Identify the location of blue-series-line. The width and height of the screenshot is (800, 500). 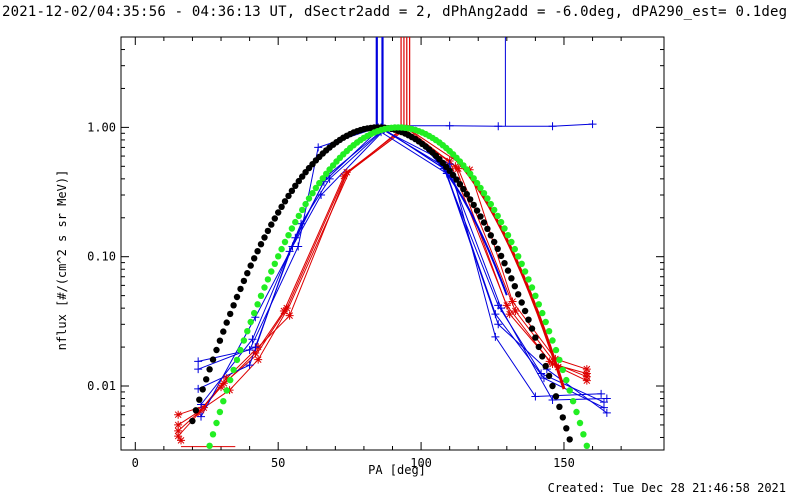
(489, 125).